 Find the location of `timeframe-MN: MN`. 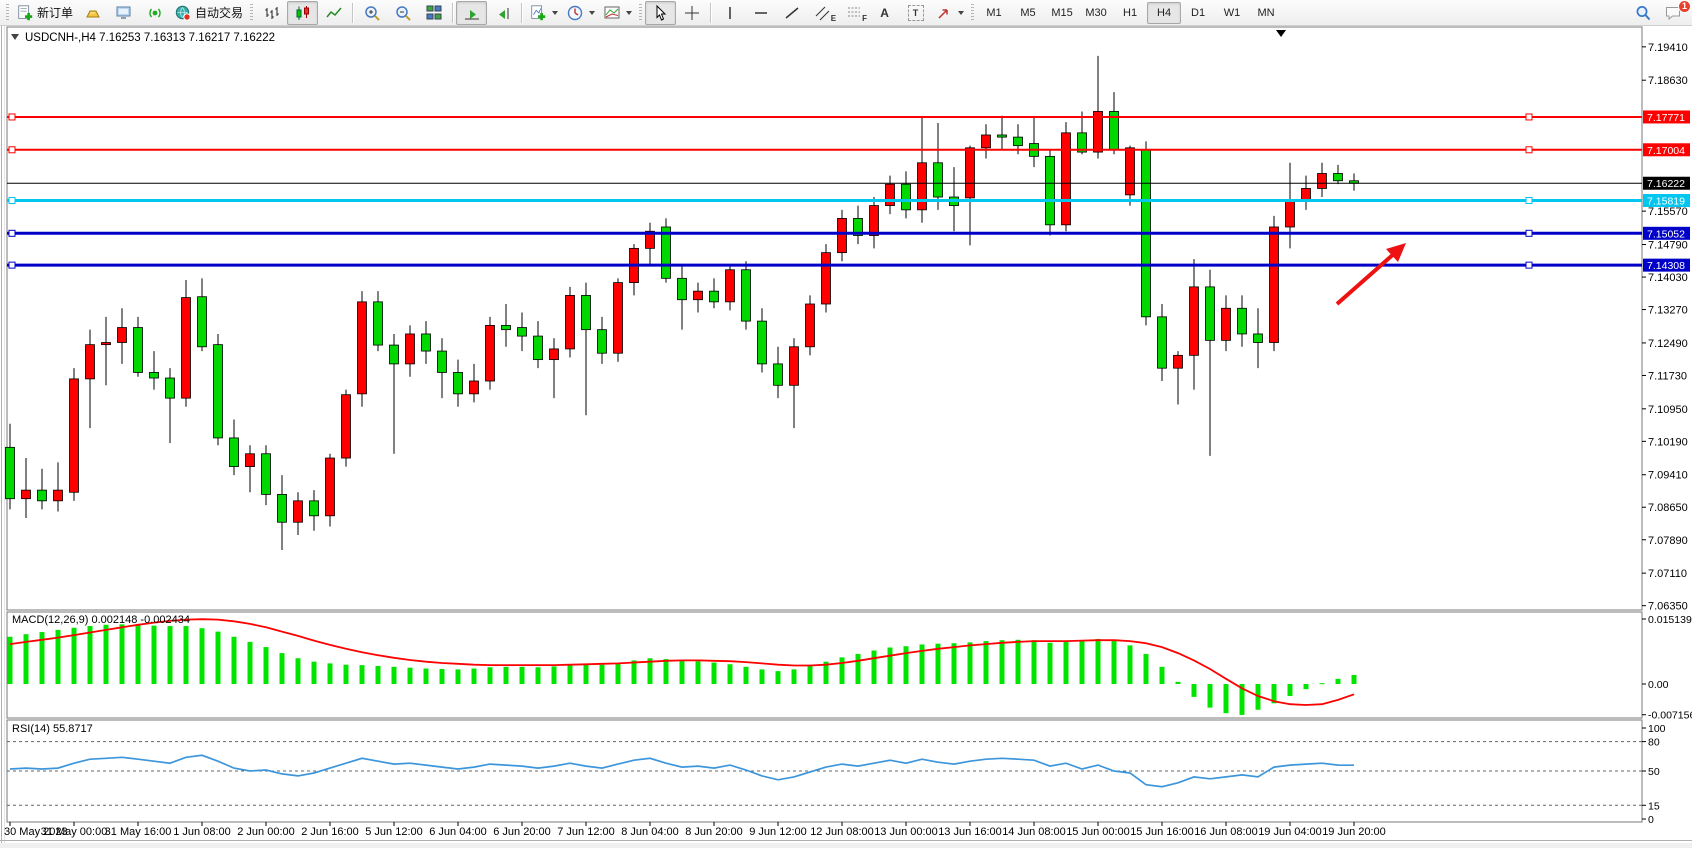

timeframe-MN: MN is located at coordinates (1266, 13).